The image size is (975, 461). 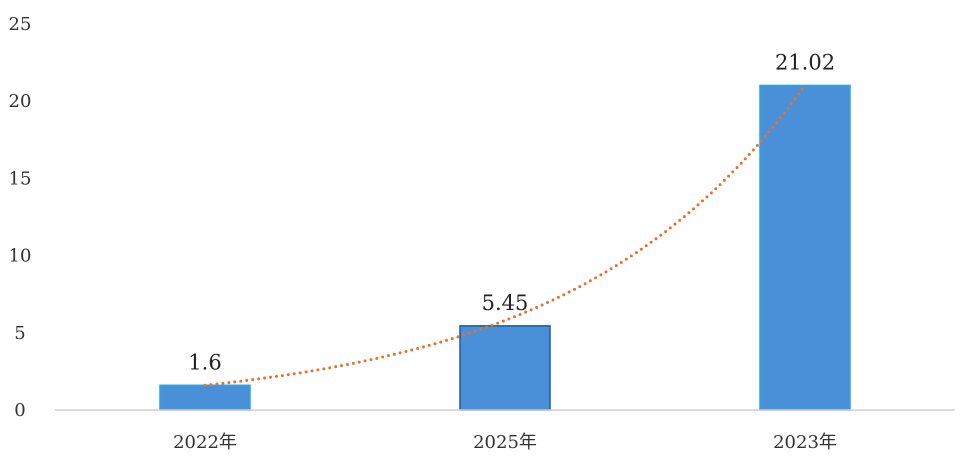 I want to click on y-axis: 0 5 10 15 20 25, so click(x=20, y=217).